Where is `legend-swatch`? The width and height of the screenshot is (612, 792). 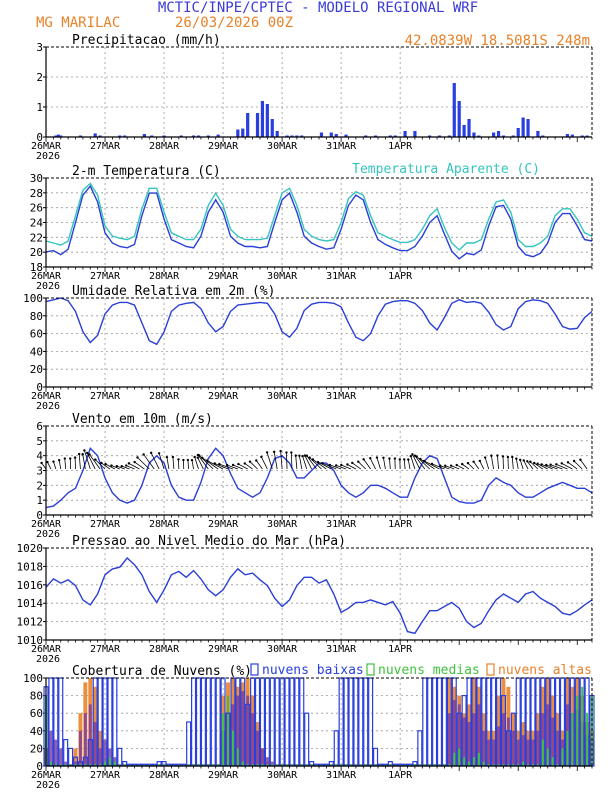
legend-swatch is located at coordinates (490, 669).